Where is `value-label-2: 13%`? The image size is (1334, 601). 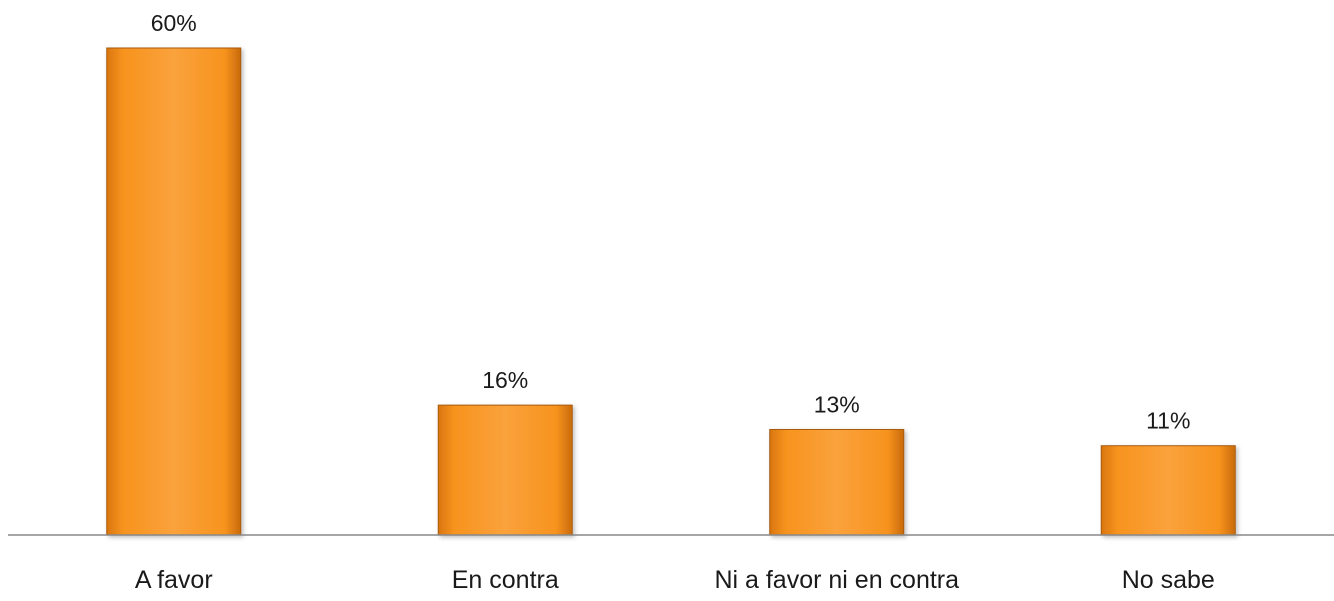 value-label-2: 13% is located at coordinates (837, 404).